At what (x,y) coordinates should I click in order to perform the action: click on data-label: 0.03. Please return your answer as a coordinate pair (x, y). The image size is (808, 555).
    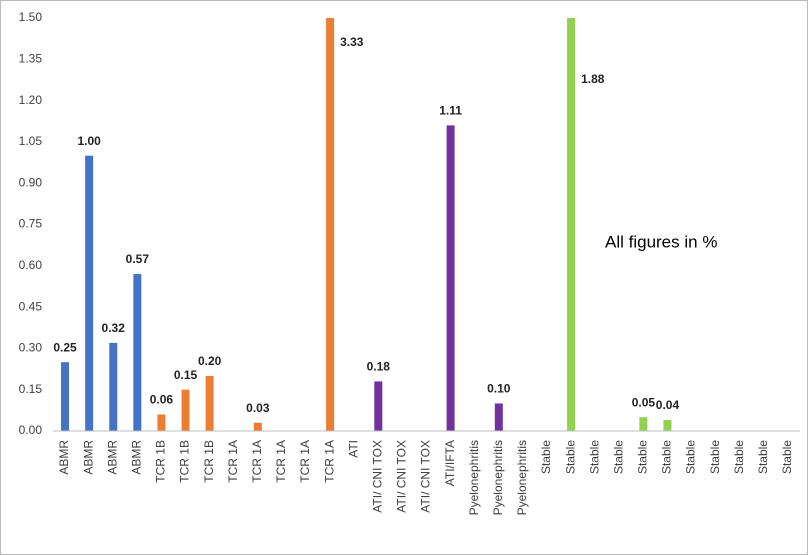
    Looking at the image, I should click on (258, 408).